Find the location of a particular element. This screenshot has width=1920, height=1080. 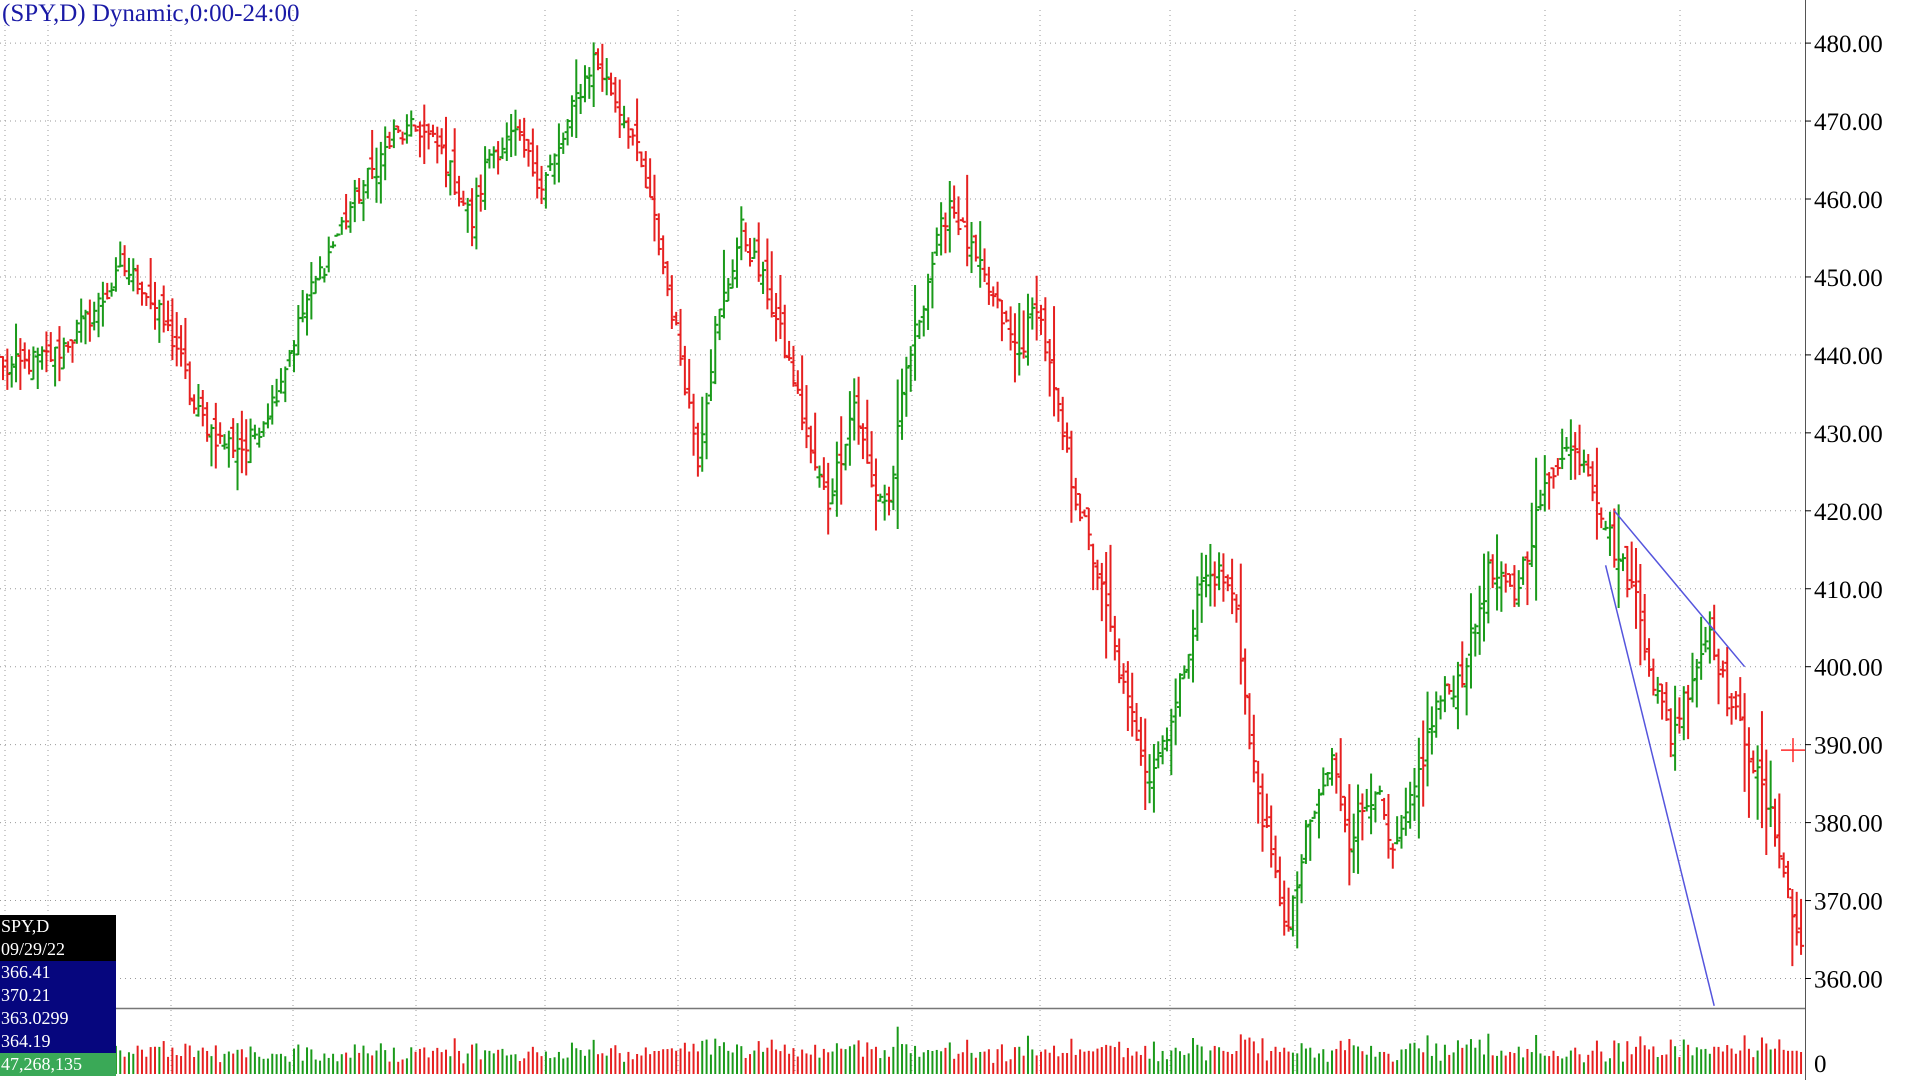

price-tick-label: 390.00 is located at coordinates (1848, 746).